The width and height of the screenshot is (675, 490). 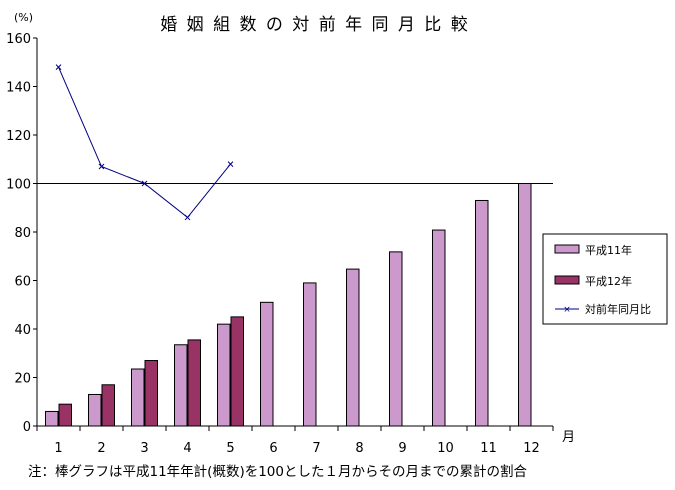 I want to click on x-tick-label: 10, so click(x=445, y=448).